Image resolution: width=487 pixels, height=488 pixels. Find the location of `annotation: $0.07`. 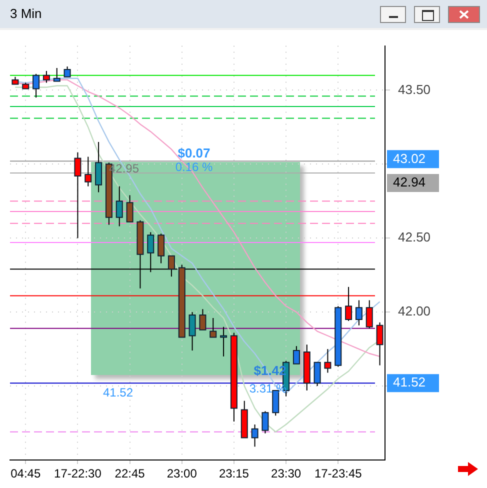

annotation: $0.07 is located at coordinates (194, 152).